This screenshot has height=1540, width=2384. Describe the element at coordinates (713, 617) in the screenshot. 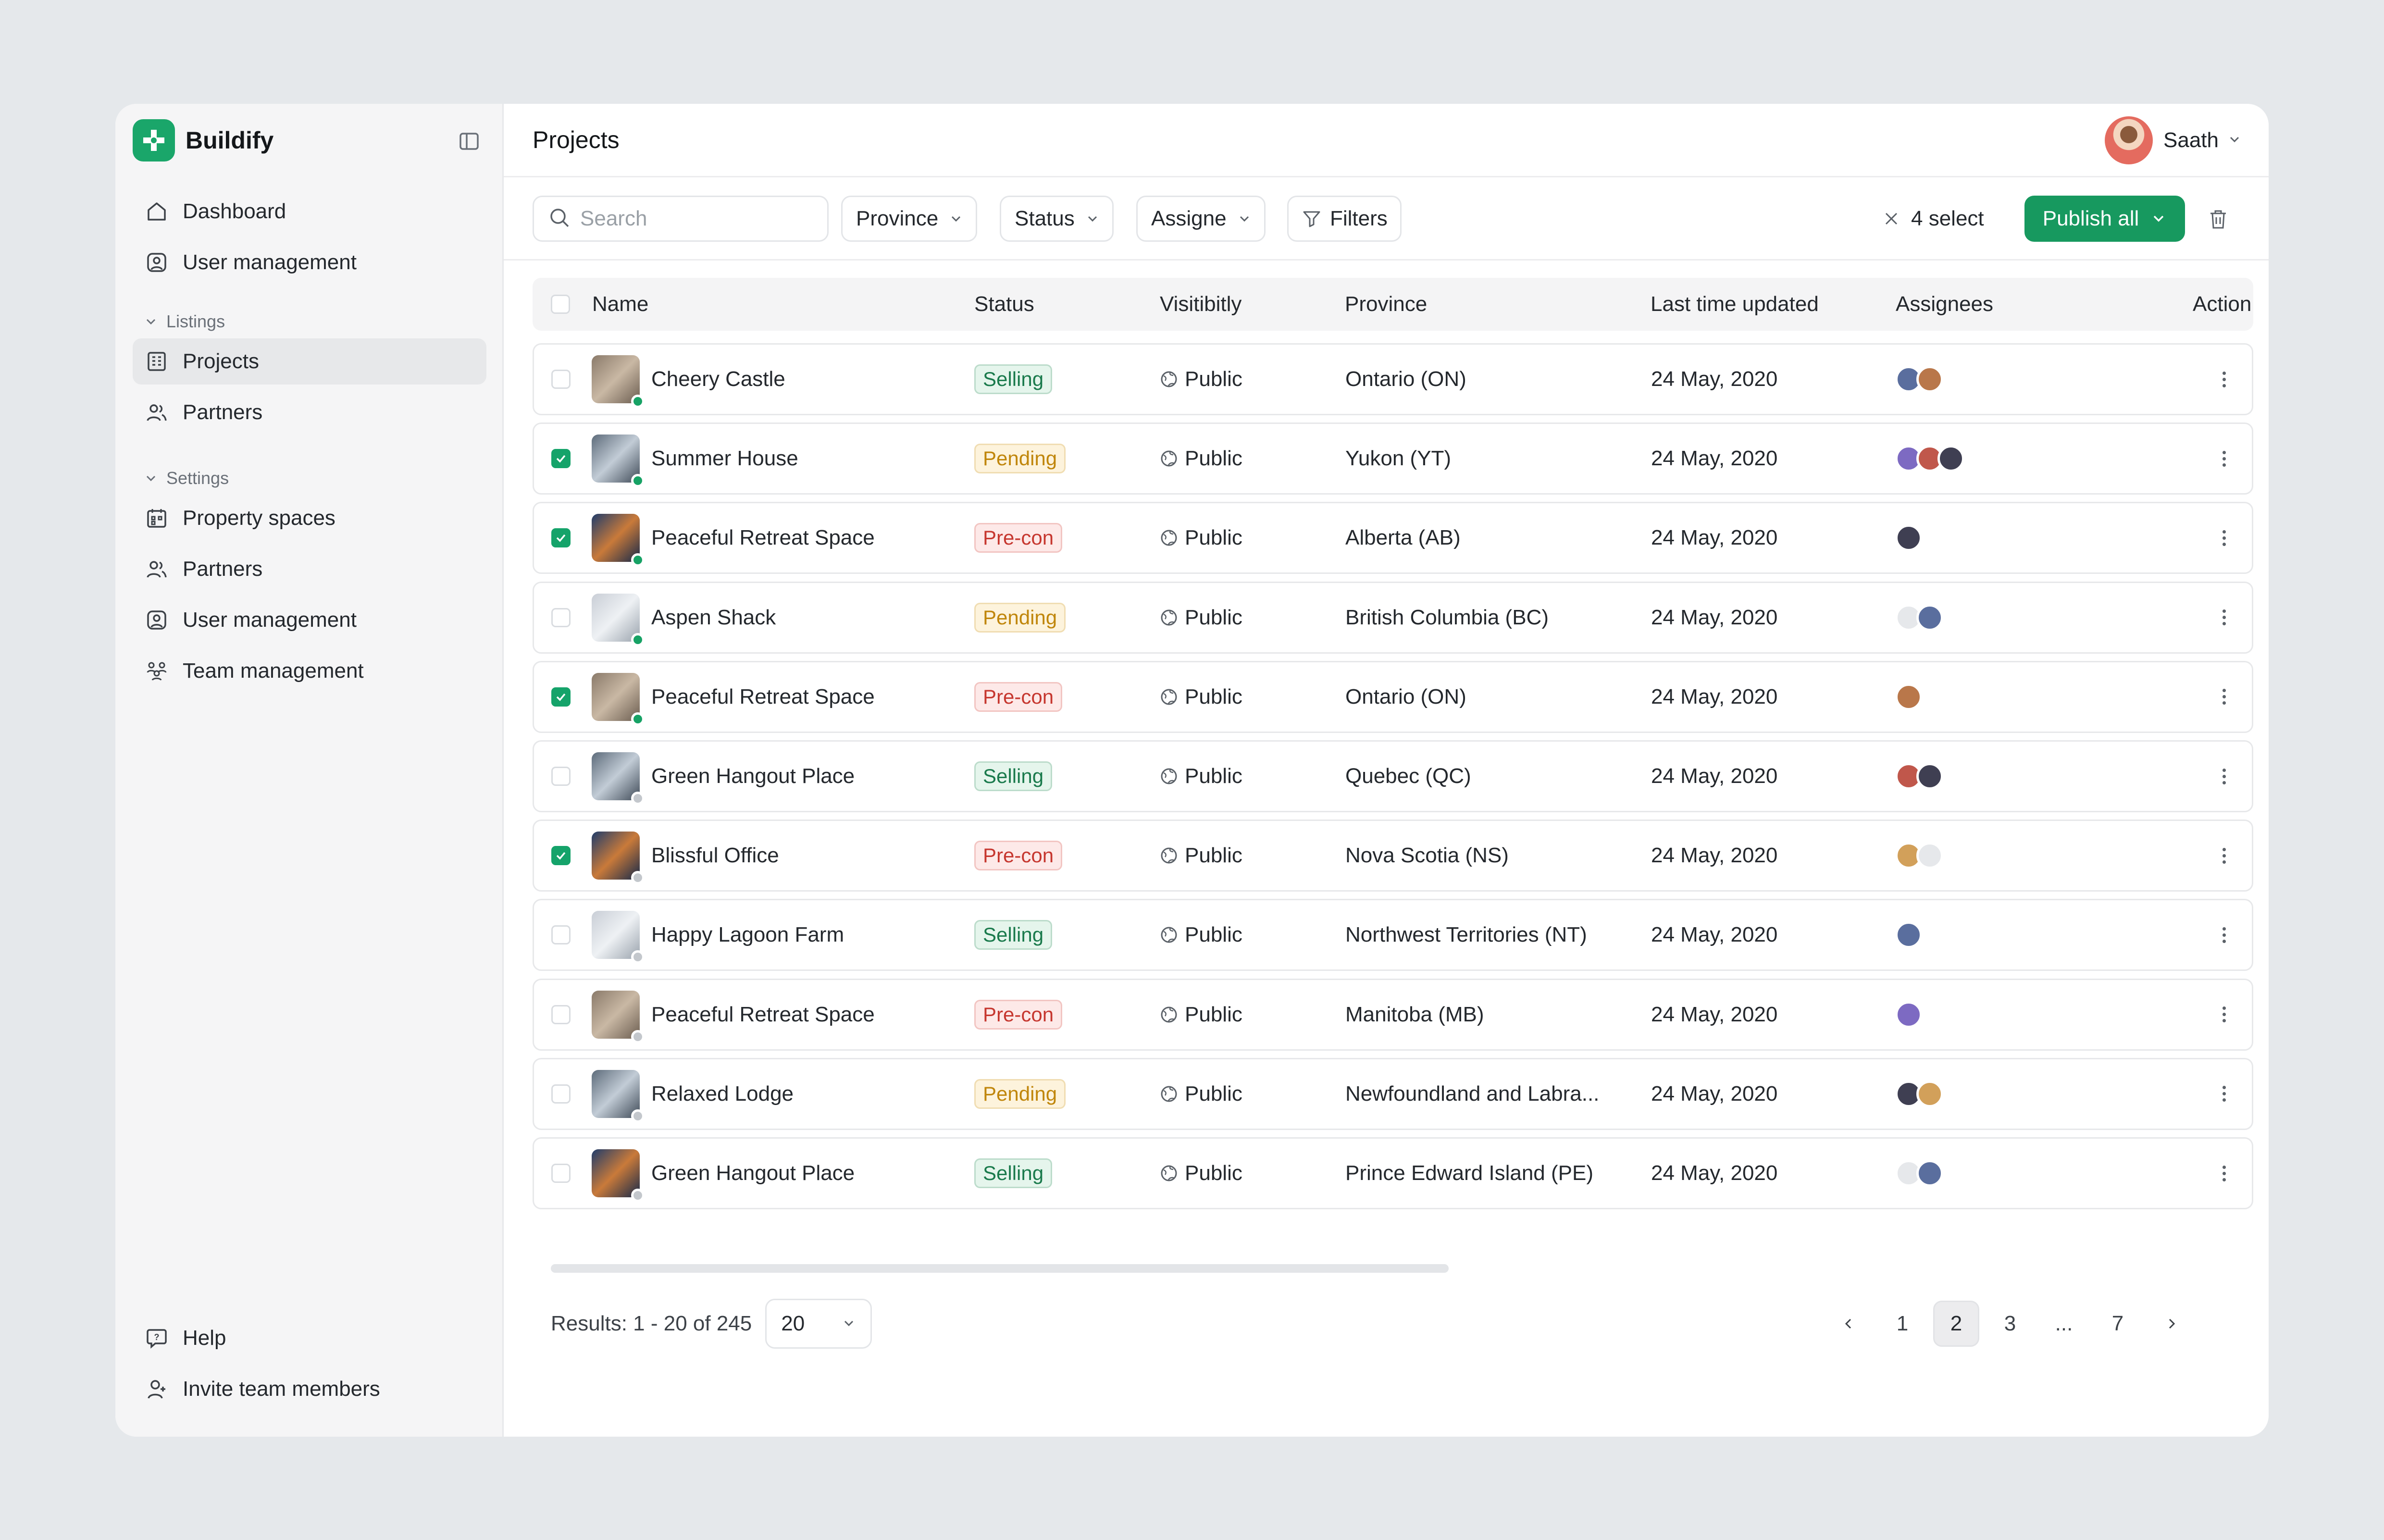

I see `project-name: Aspen Shack` at that location.